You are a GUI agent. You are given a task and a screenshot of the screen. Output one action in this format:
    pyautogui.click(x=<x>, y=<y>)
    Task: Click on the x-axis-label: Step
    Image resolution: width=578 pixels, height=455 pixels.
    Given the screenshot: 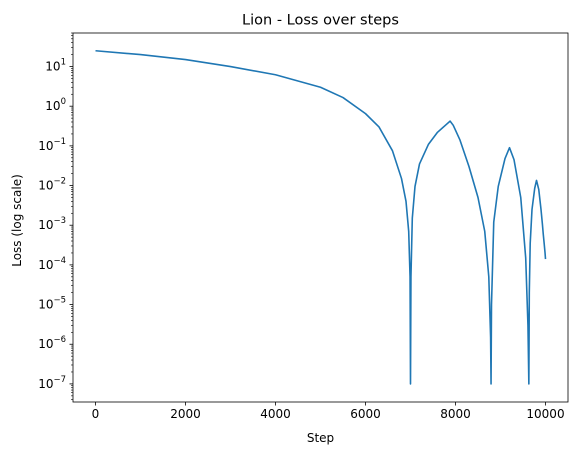 What is the action you would take?
    pyautogui.click(x=320, y=438)
    